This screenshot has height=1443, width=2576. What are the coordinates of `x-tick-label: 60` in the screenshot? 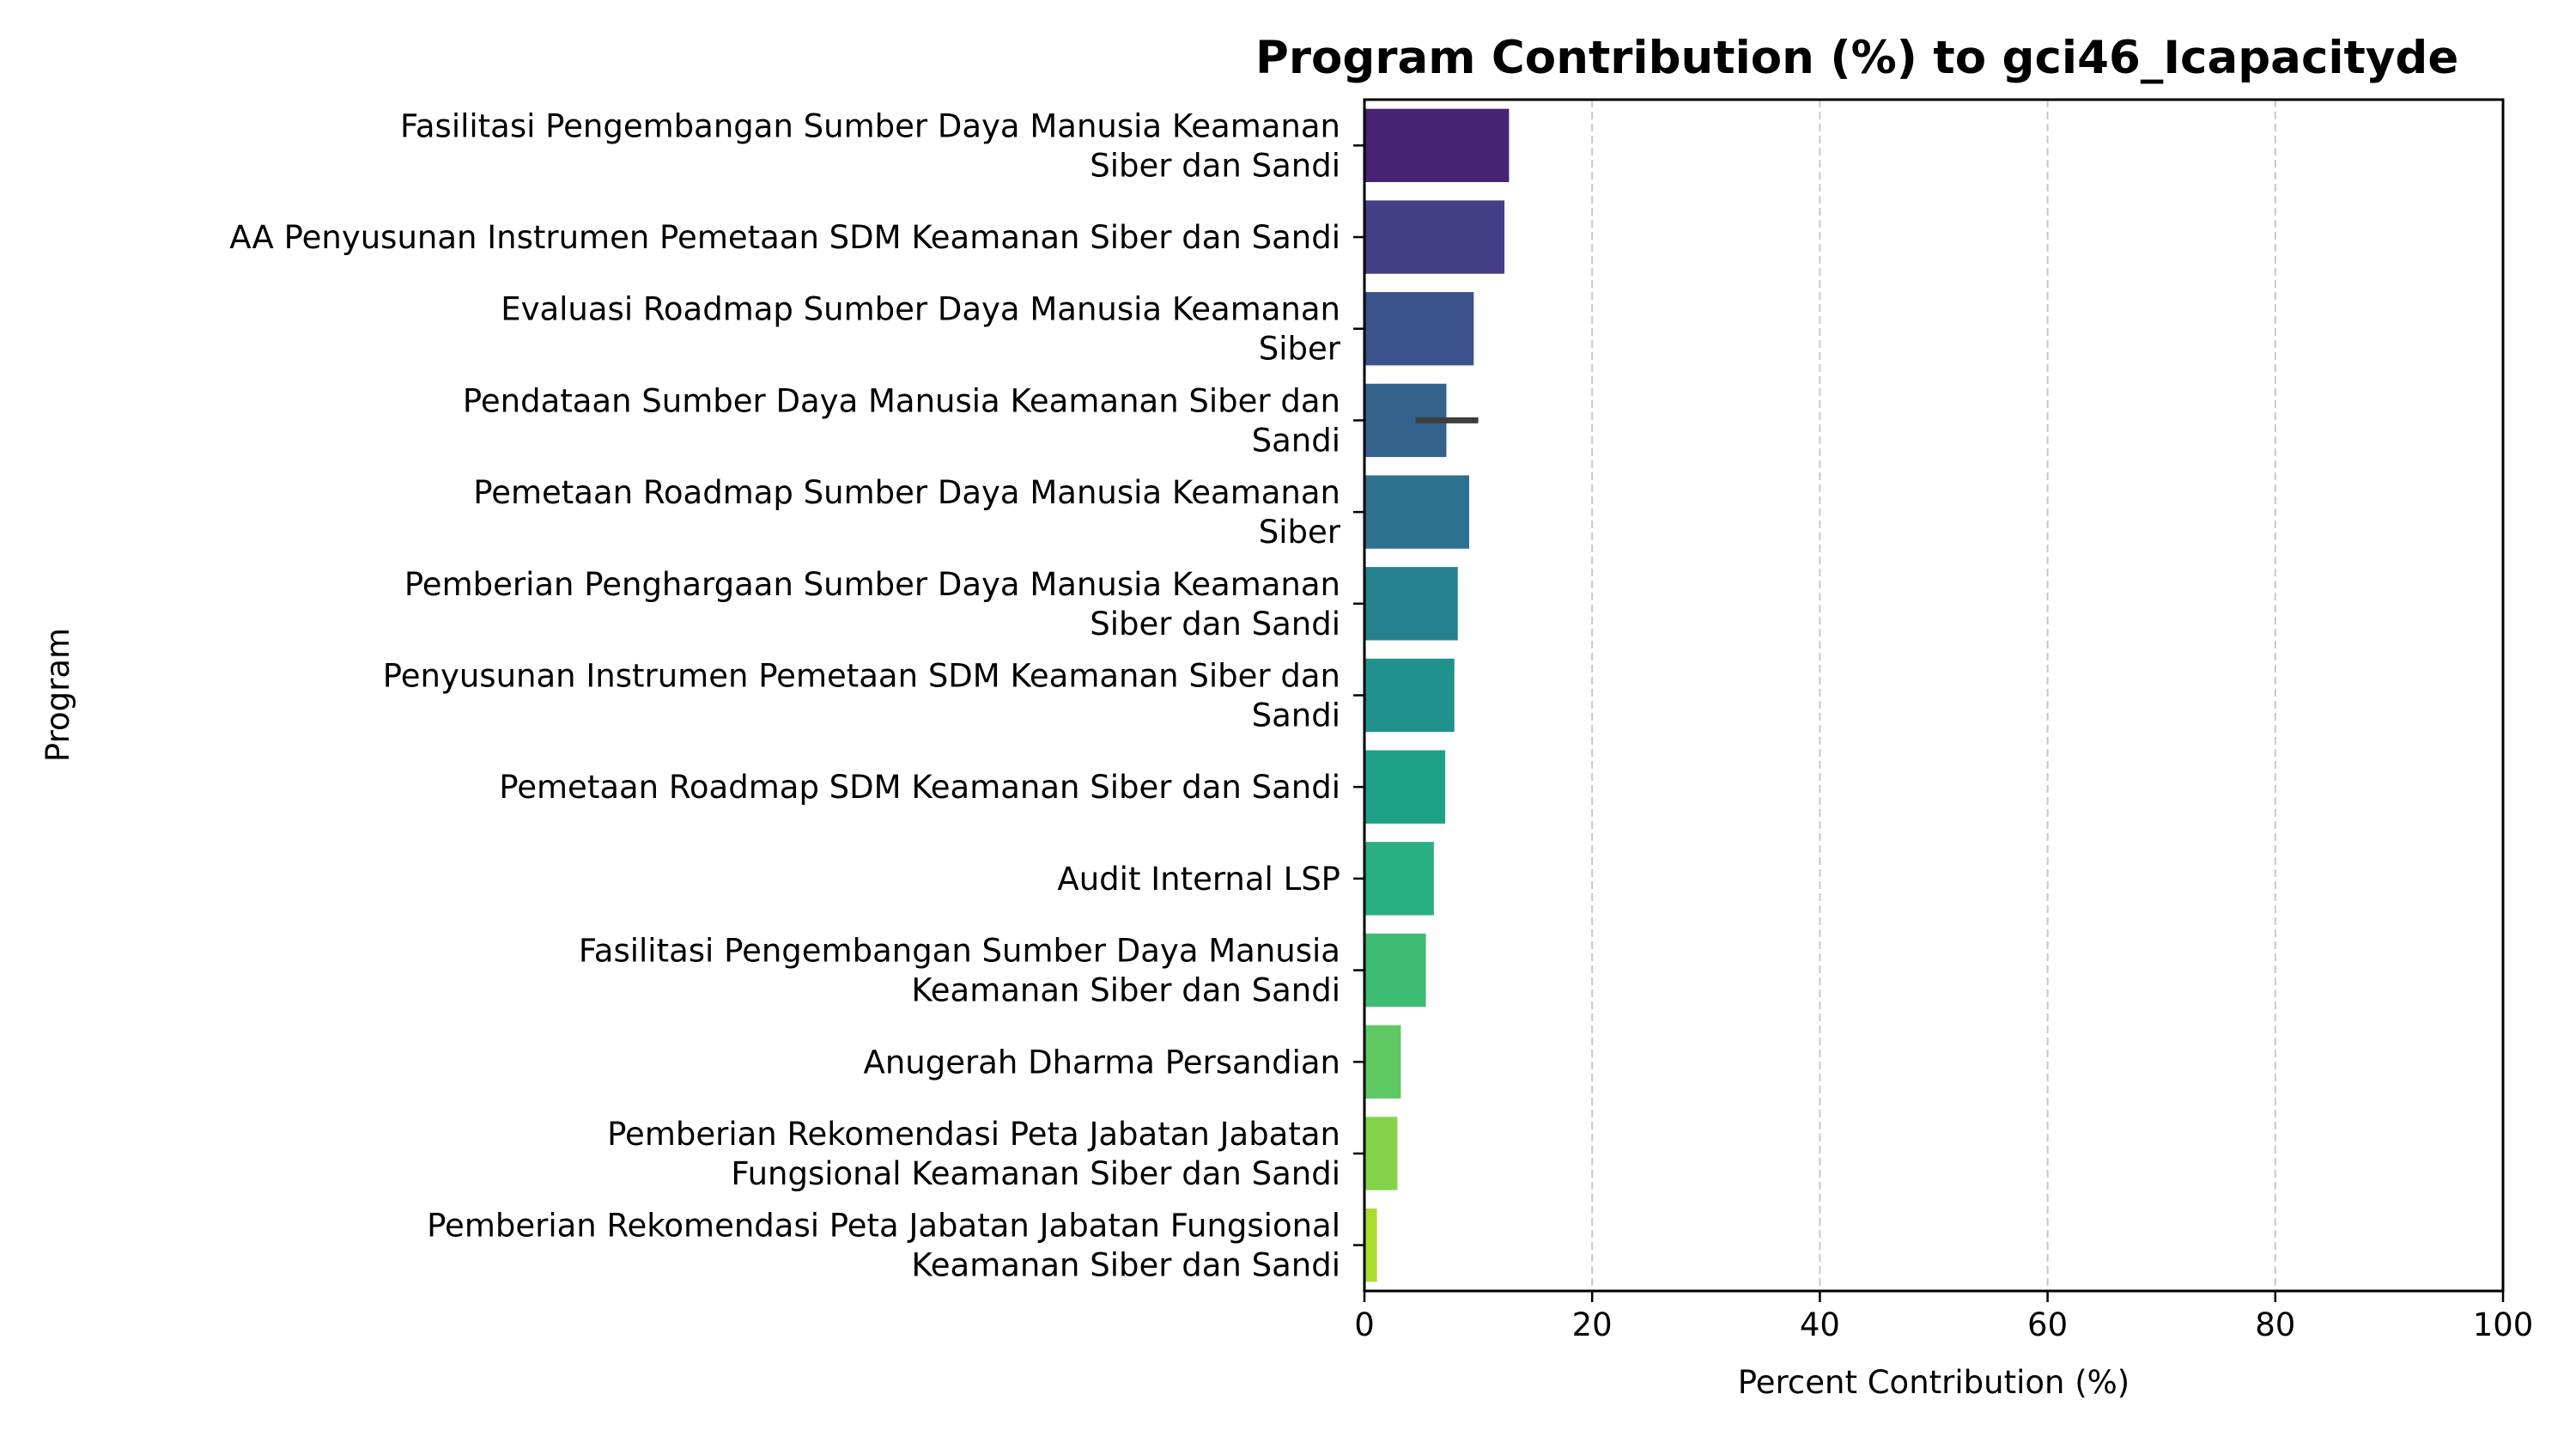 It's located at (2048, 1324).